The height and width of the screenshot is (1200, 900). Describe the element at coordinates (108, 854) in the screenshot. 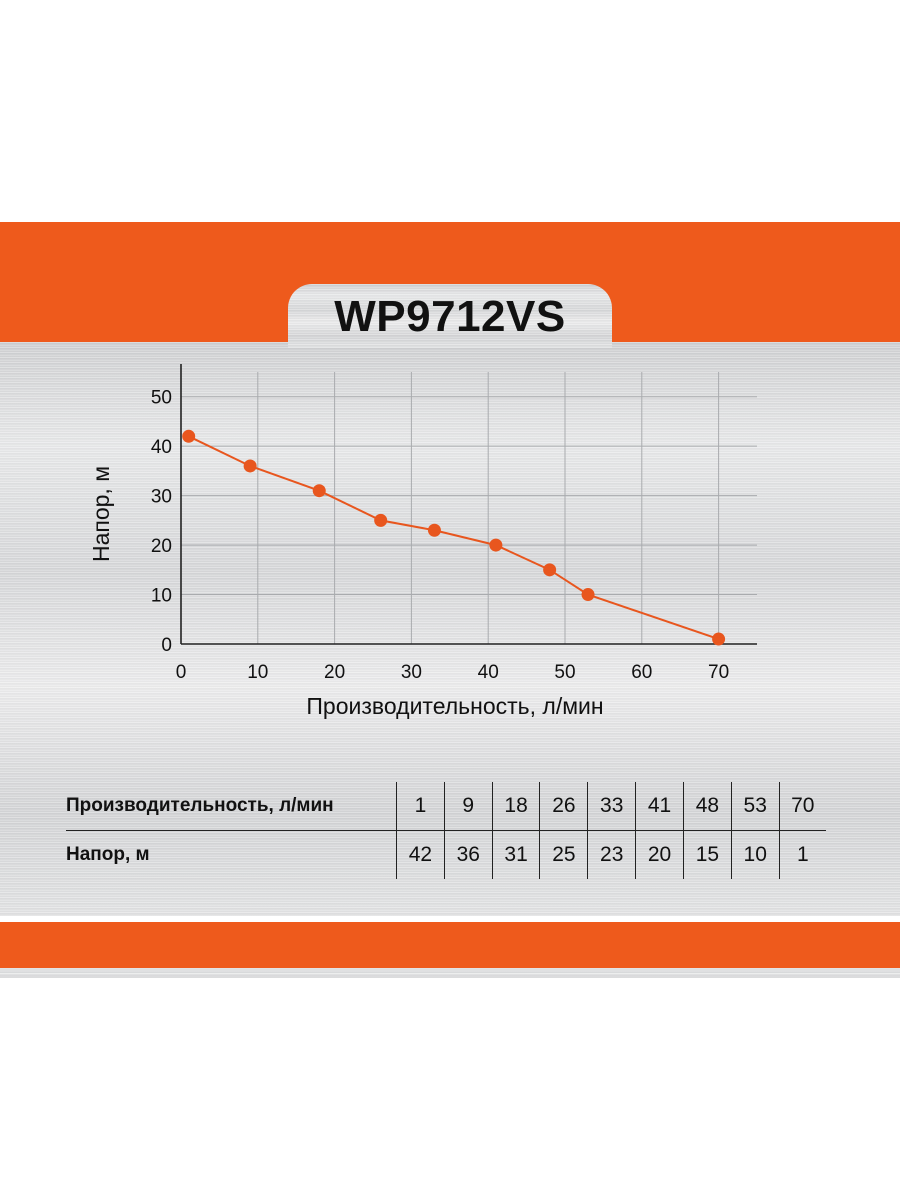

I see `row-label: Напор, м` at that location.